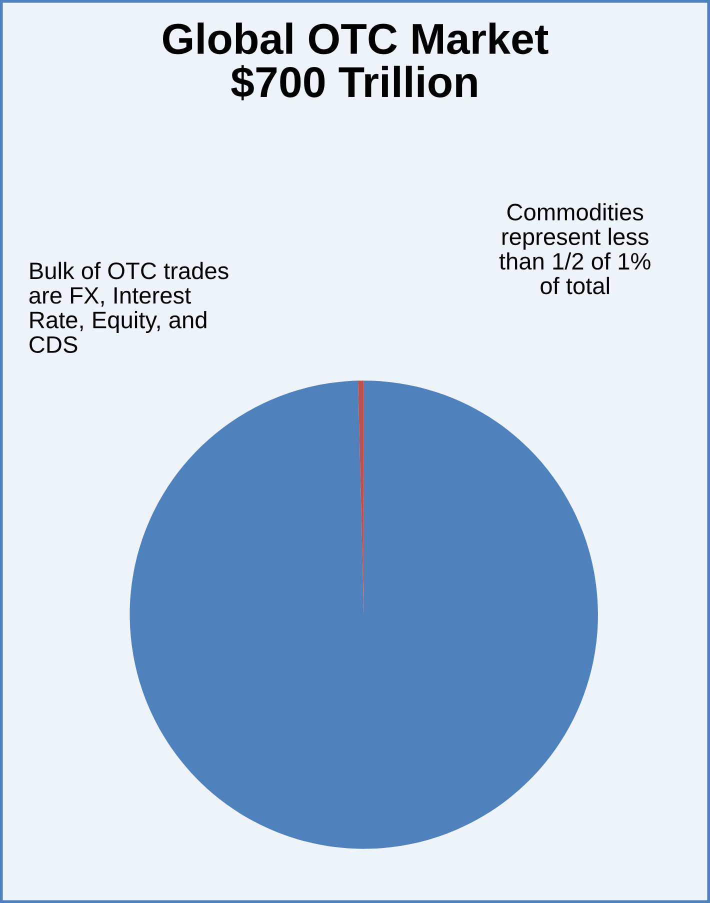  I want to click on text: Bulk of OTC trades are FX, Interest Rate, Equity, and CDS, so click(128, 307).